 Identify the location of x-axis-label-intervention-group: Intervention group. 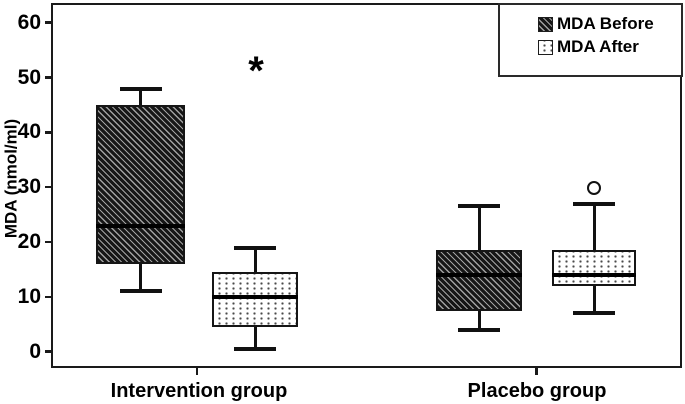
(199, 391).